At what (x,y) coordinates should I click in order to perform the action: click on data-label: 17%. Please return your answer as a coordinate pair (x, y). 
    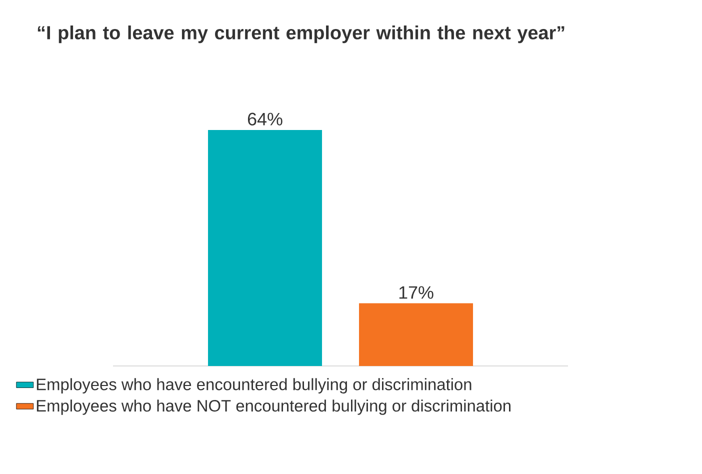
    Looking at the image, I should click on (416, 292).